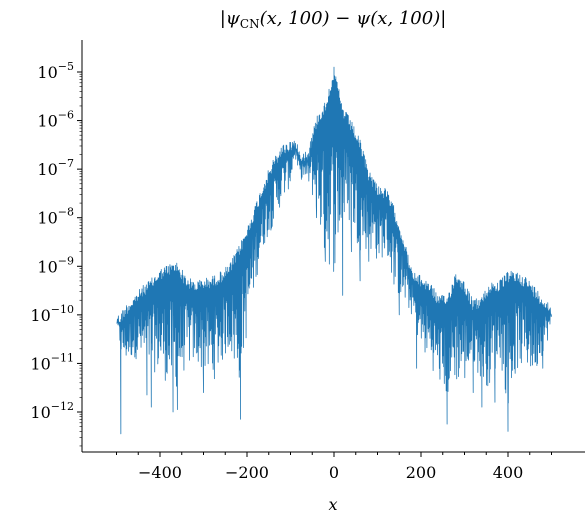 The height and width of the screenshot is (518, 588). Describe the element at coordinates (55, 120) in the screenshot. I see `y-tick-label: 10⁻⁶` at that location.